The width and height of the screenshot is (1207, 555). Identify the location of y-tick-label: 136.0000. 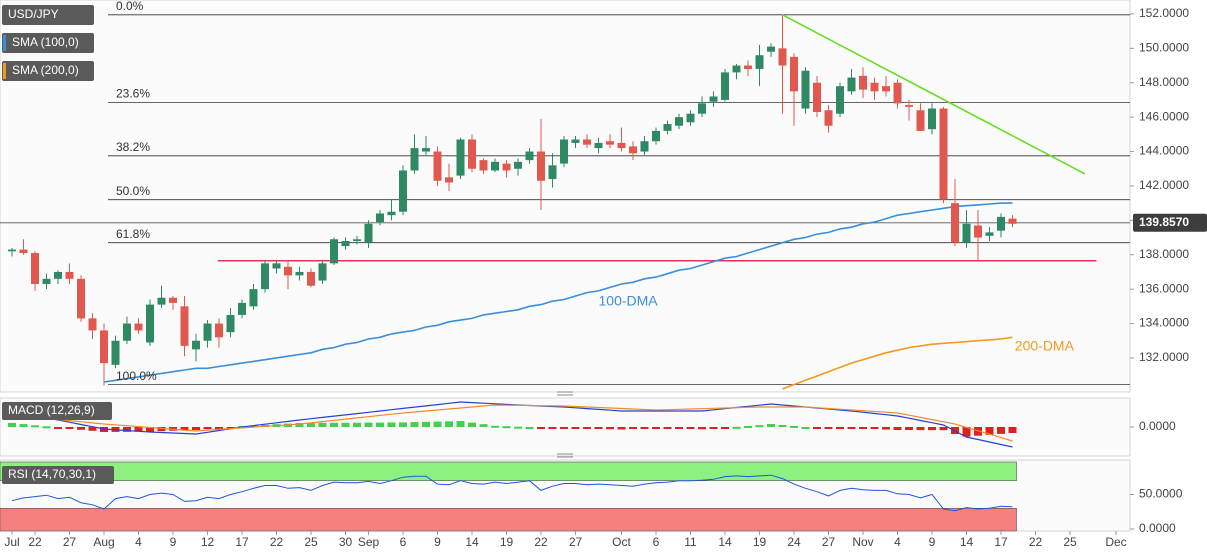
(1164, 288).